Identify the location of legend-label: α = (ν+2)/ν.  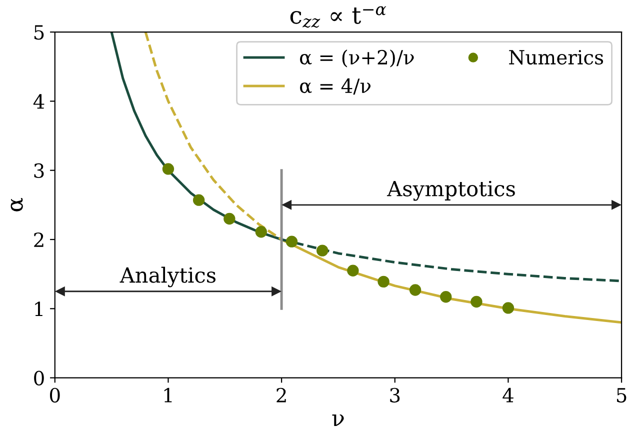
(357, 59).